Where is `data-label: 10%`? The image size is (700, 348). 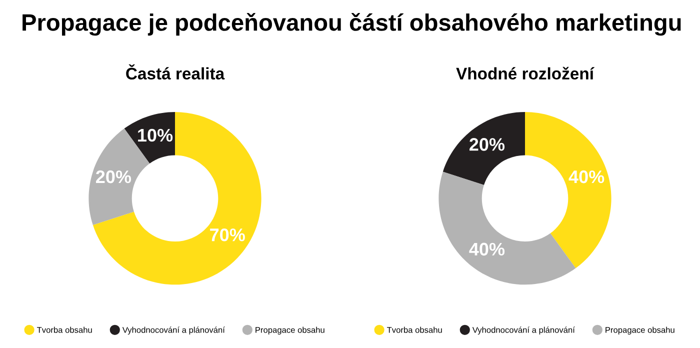
data-label: 10% is located at coordinates (155, 135).